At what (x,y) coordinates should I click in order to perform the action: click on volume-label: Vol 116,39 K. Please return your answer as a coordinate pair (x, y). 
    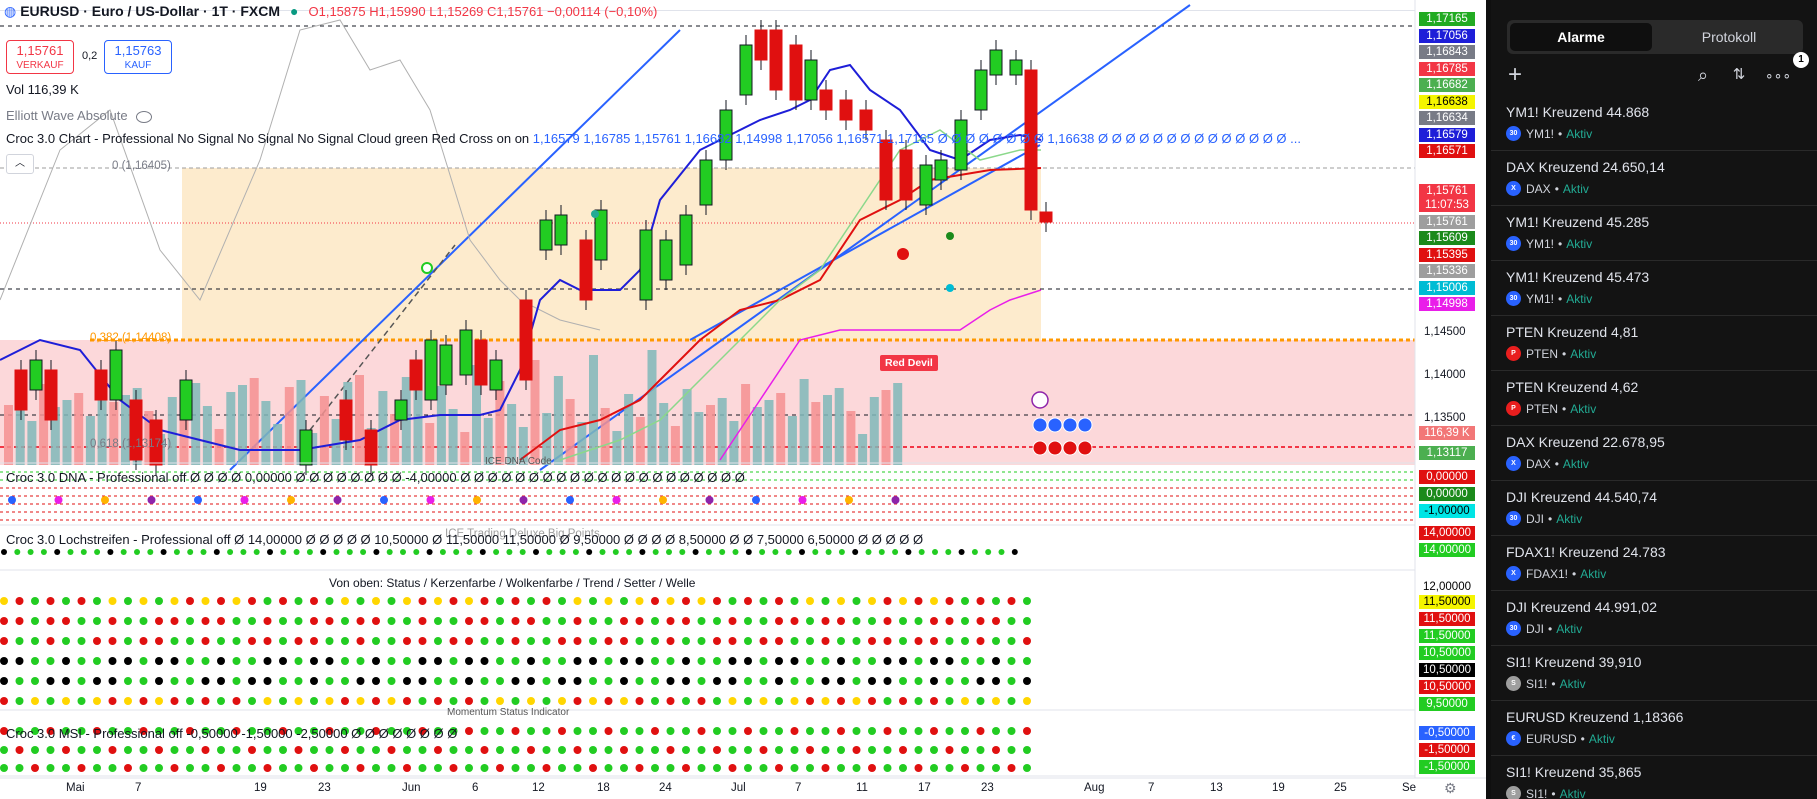
    Looking at the image, I should click on (42, 89).